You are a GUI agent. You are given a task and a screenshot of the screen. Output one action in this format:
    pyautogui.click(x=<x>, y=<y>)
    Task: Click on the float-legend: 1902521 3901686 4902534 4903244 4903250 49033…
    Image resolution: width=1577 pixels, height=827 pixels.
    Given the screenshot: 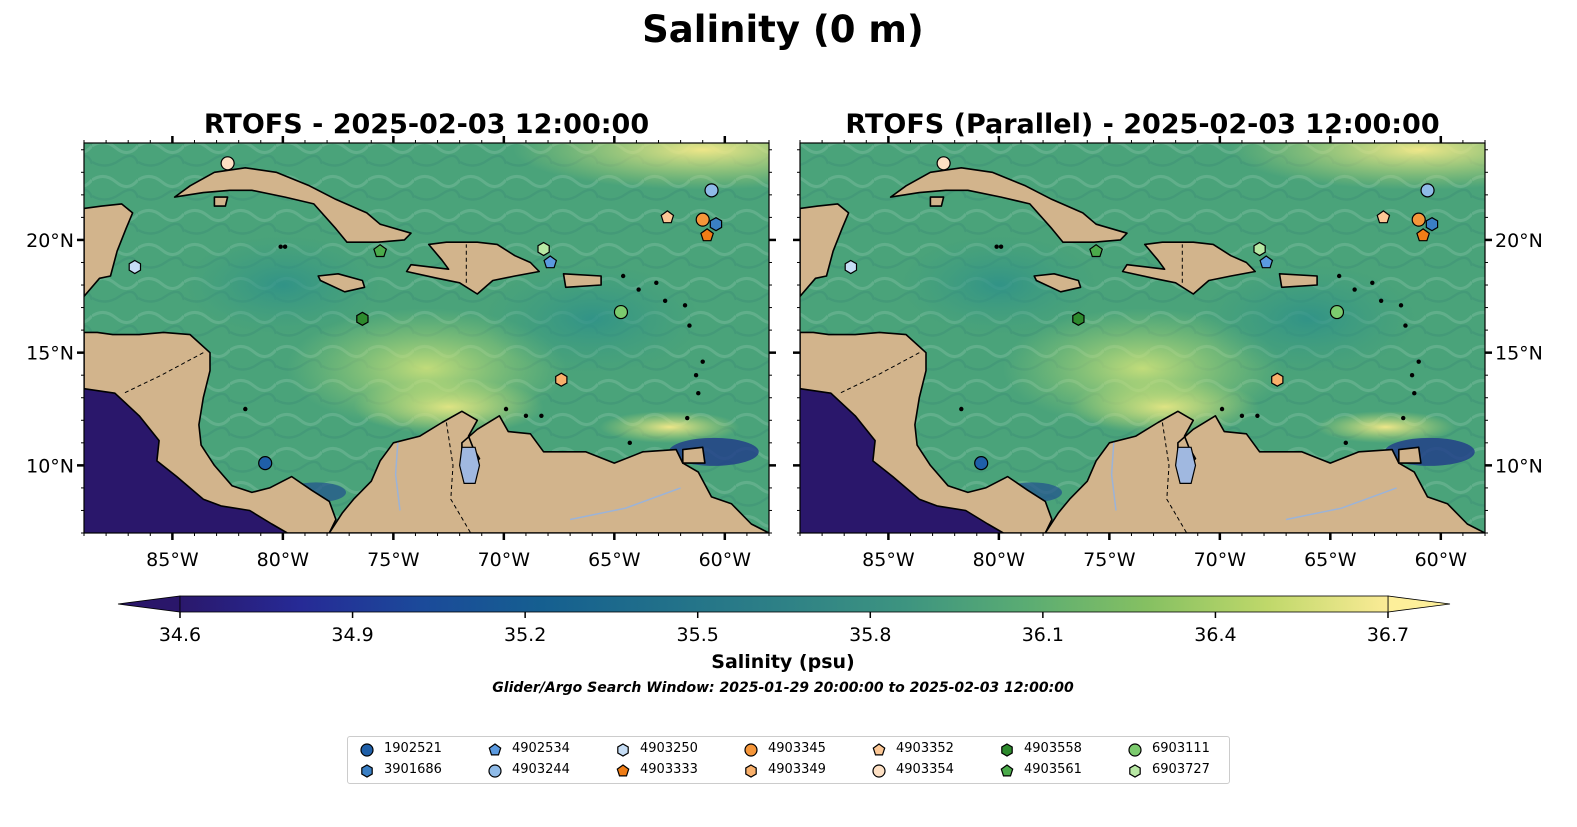 What is the action you would take?
    pyautogui.click(x=788, y=760)
    